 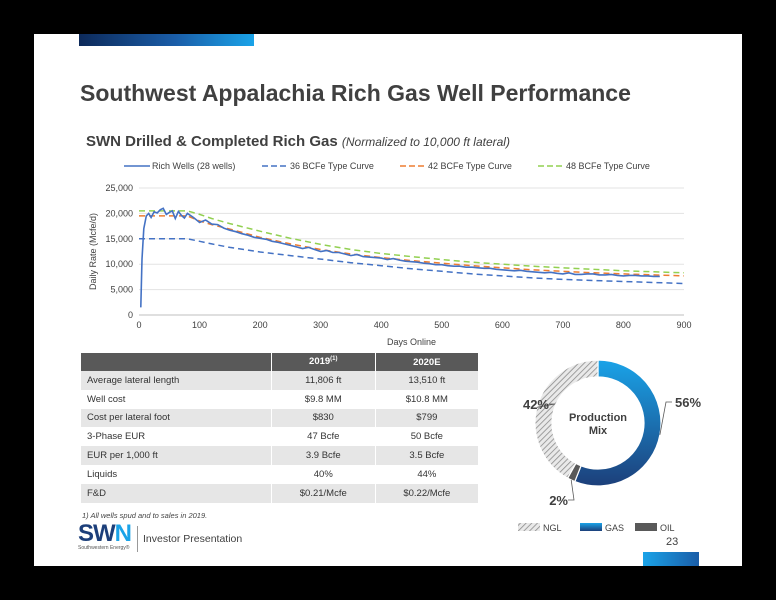 I want to click on footnote: 1) All wells spud and to sales in 2019., so click(x=145, y=515).